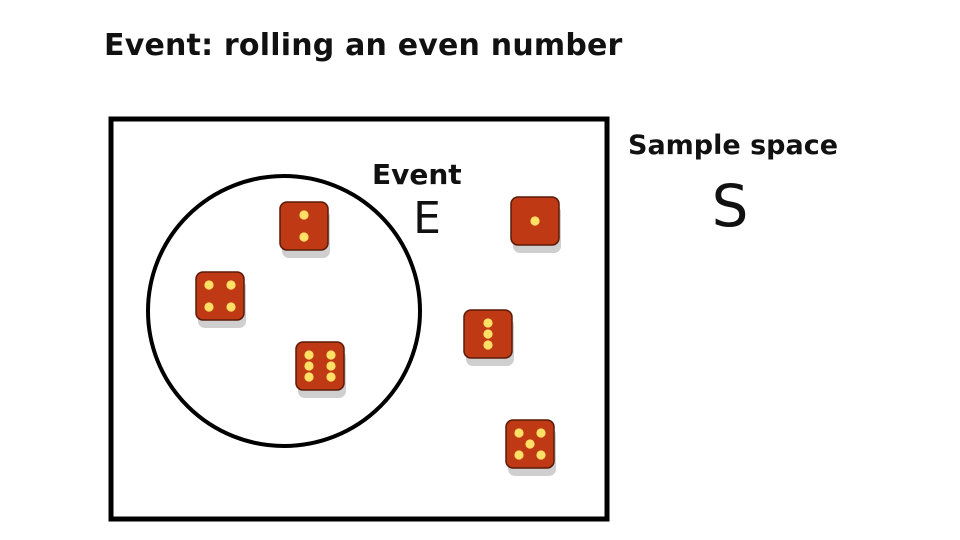  What do you see at coordinates (363, 45) in the screenshot?
I see `diagram-title: Event: rolling an even number` at bounding box center [363, 45].